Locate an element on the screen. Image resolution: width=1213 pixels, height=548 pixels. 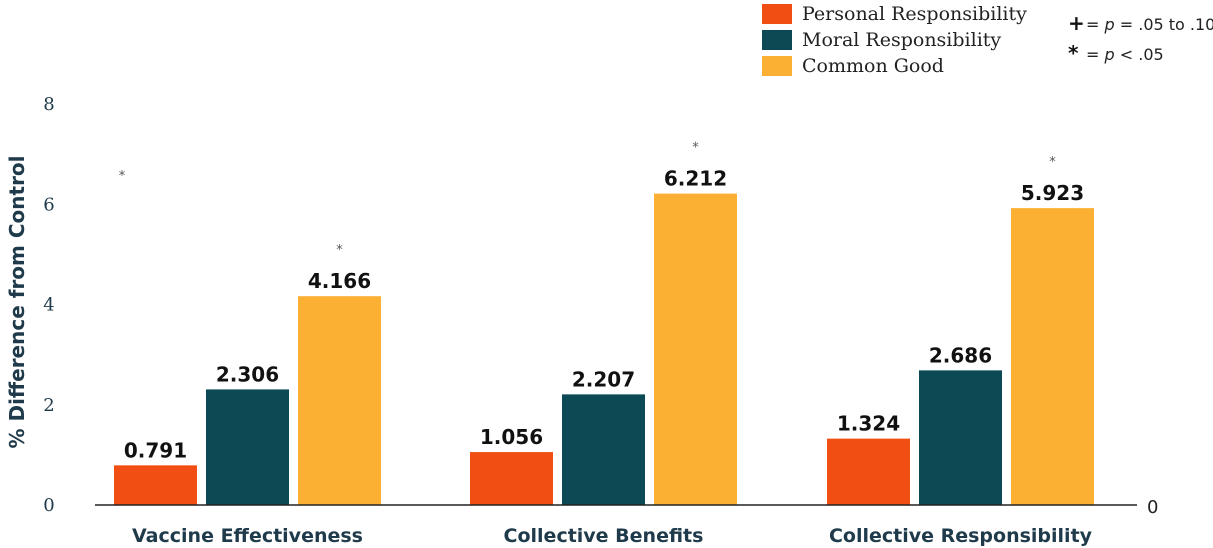
y-tick-label: 6 is located at coordinates (48, 204).